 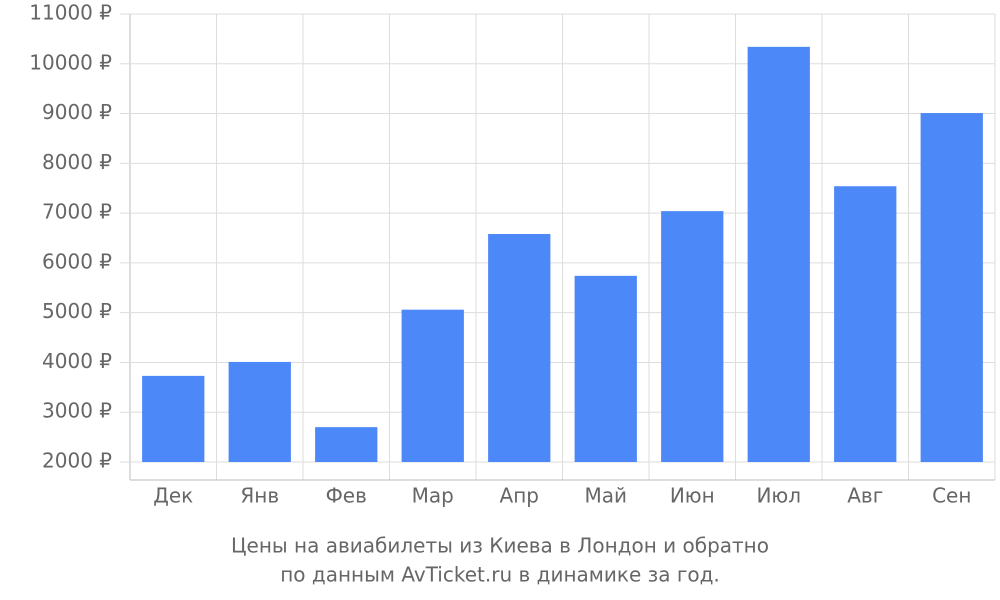 I want to click on y-tick-label: 6000 ₽, so click(x=77, y=261).